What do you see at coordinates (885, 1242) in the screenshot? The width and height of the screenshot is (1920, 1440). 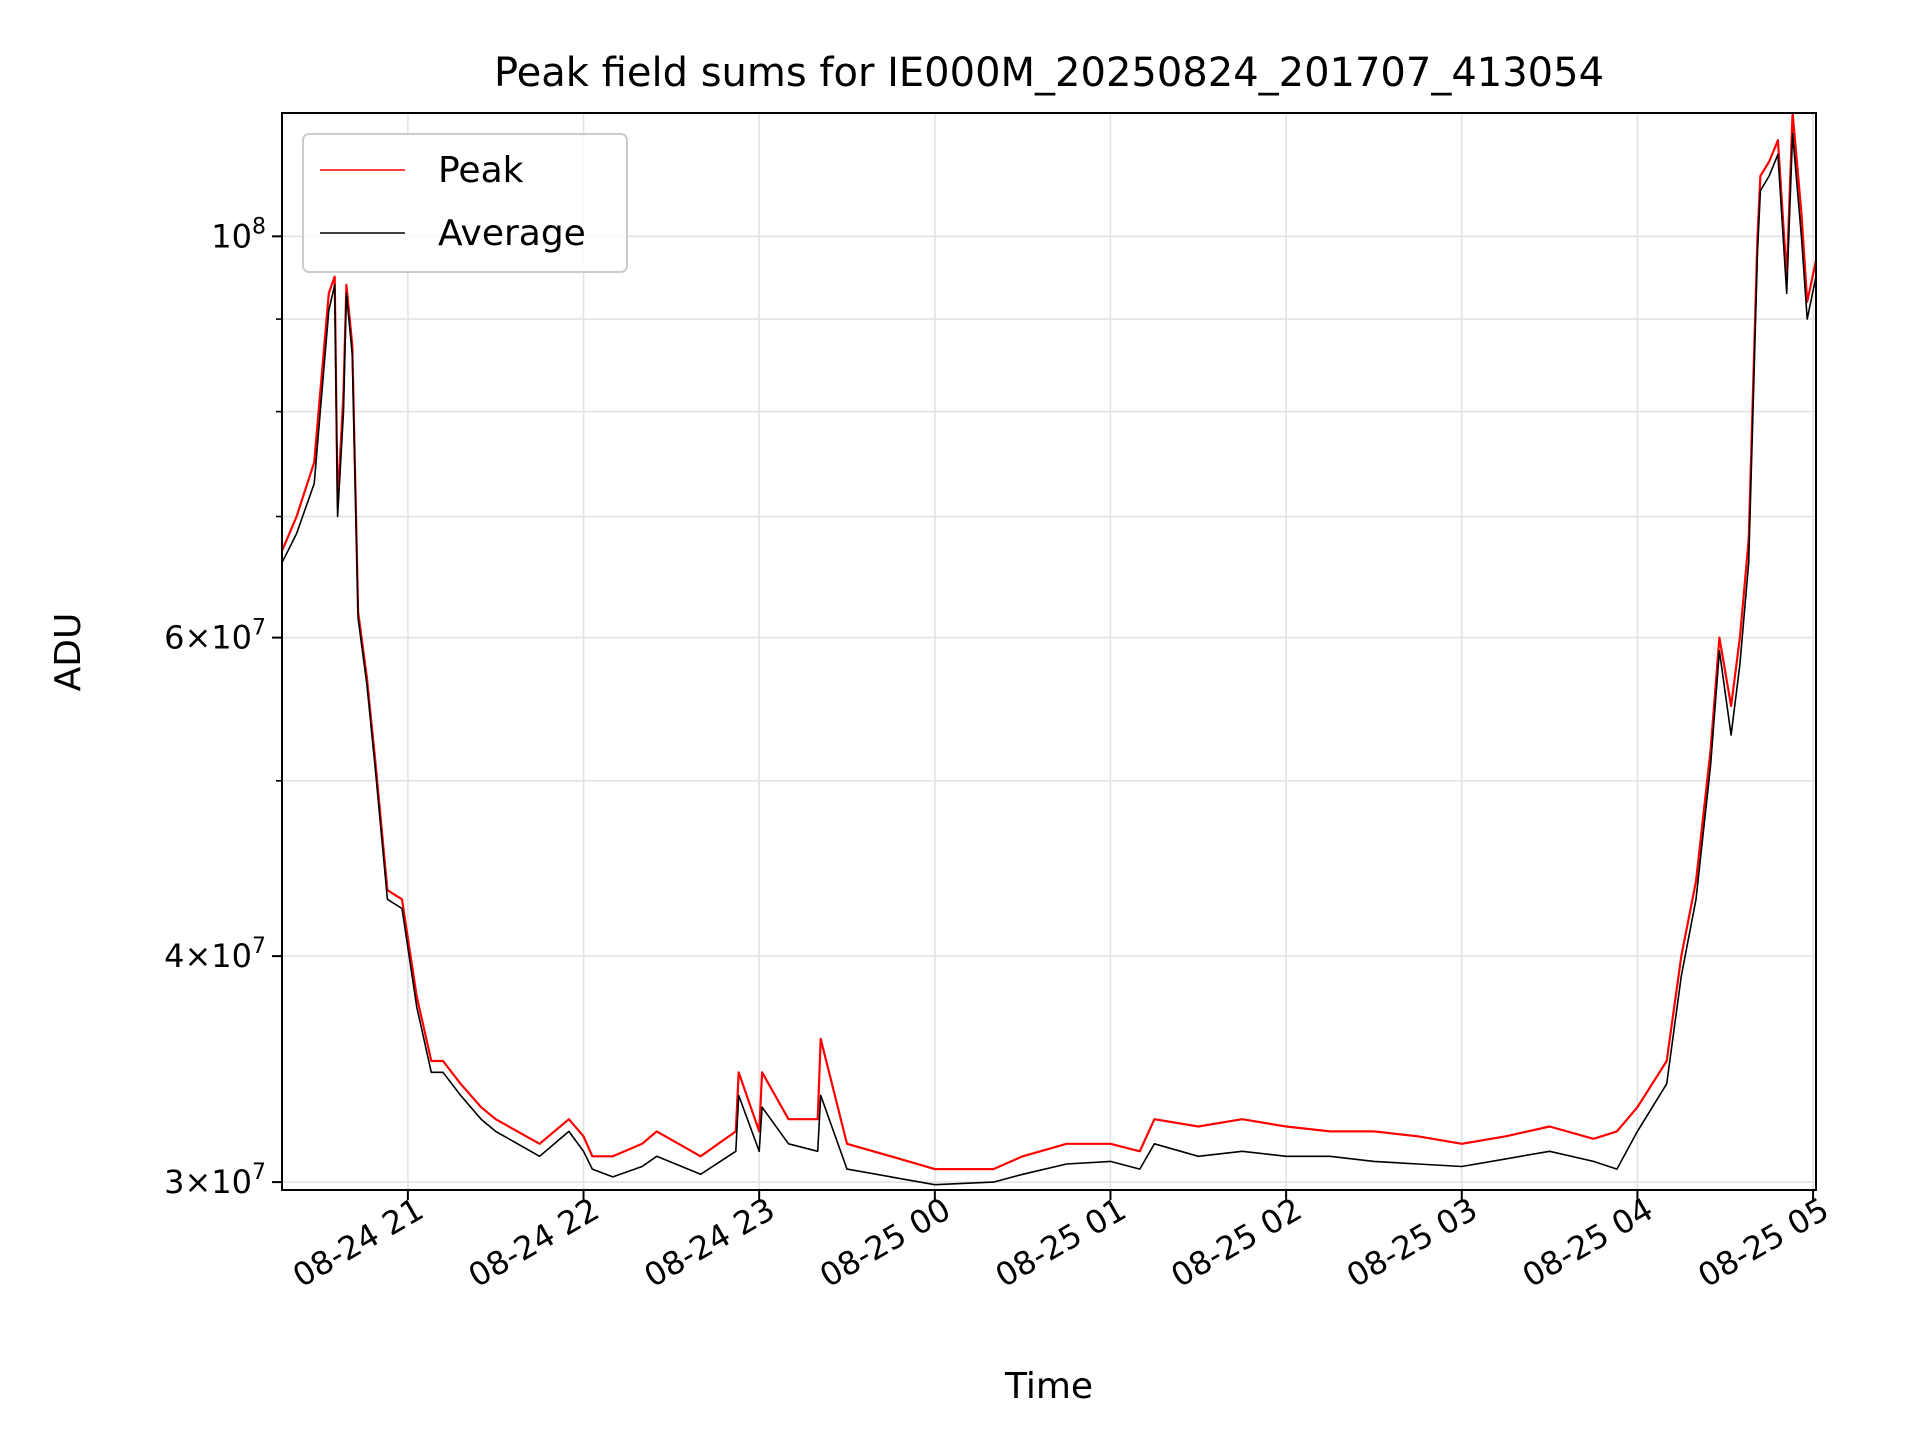 I see `x-tick-label: 08-25 00` at bounding box center [885, 1242].